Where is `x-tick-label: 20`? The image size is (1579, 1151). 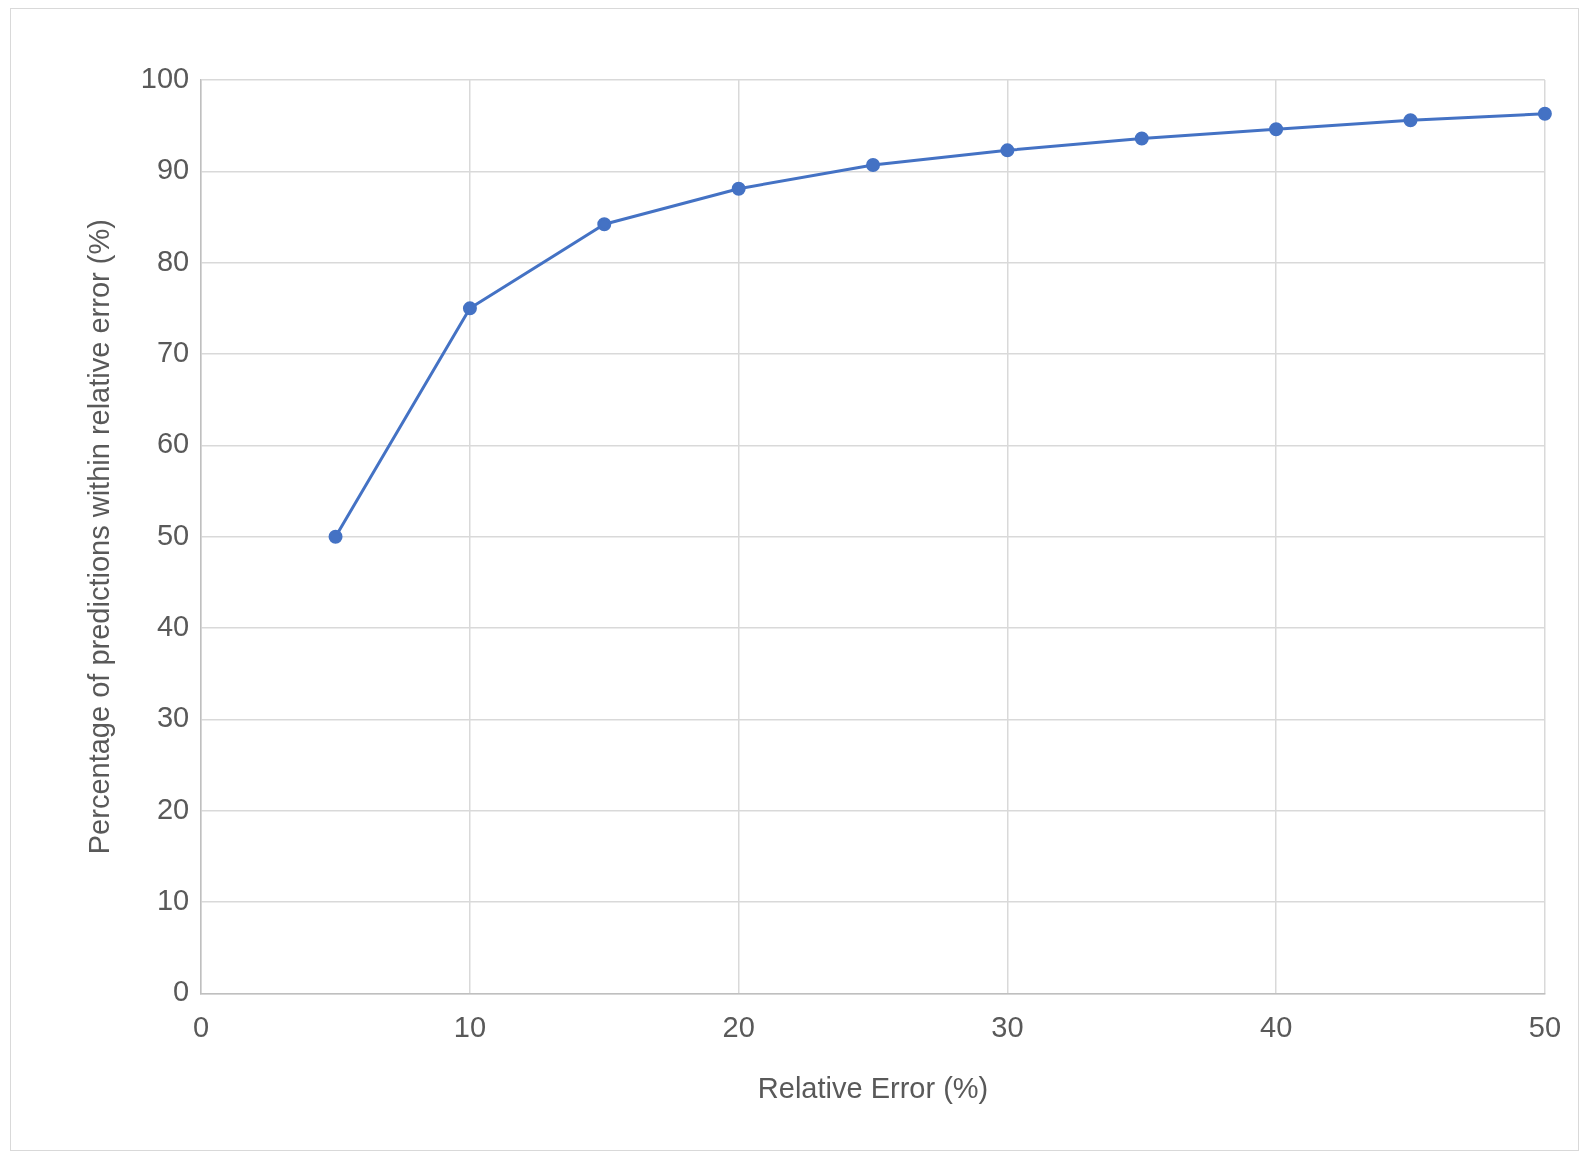
x-tick-label: 20 is located at coordinates (738, 1026).